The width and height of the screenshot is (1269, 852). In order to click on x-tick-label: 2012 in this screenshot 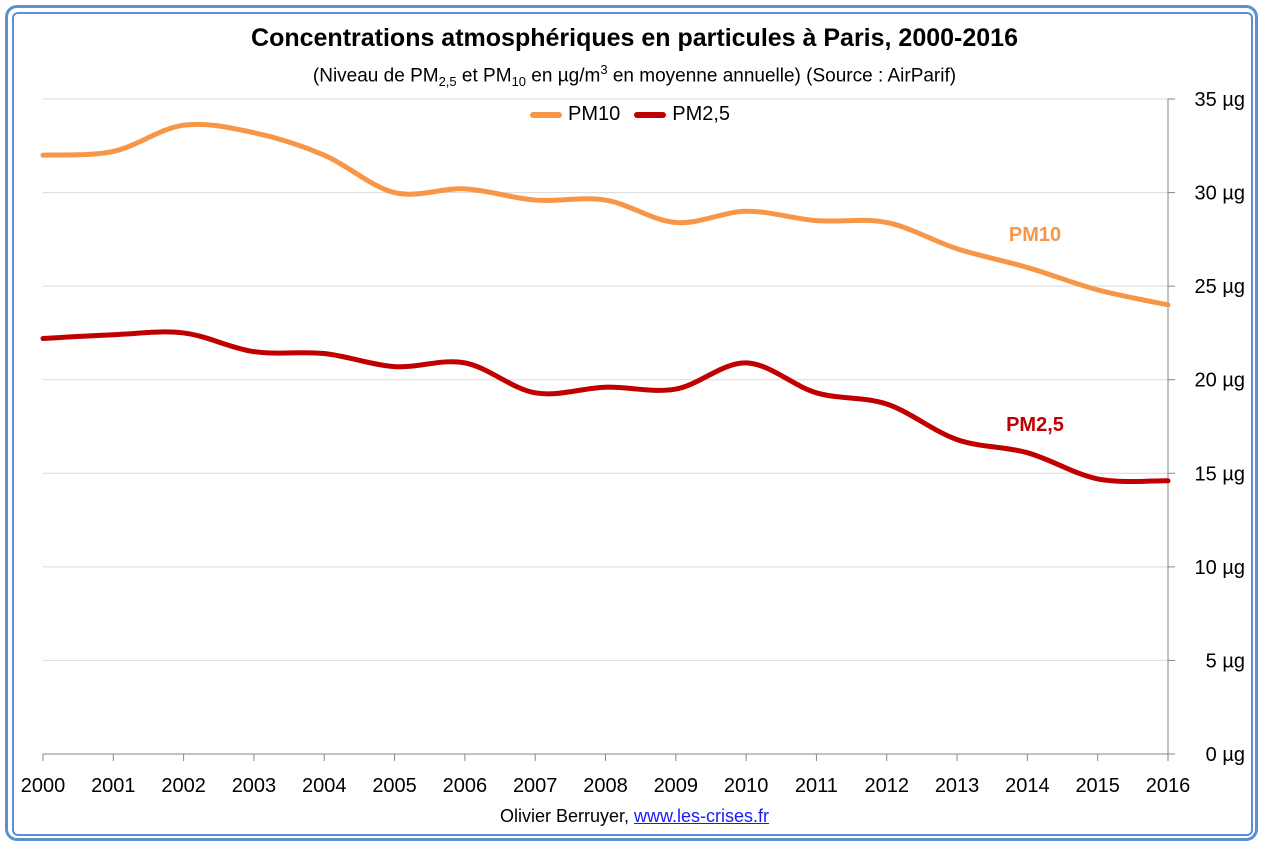, I will do `click(887, 786)`.